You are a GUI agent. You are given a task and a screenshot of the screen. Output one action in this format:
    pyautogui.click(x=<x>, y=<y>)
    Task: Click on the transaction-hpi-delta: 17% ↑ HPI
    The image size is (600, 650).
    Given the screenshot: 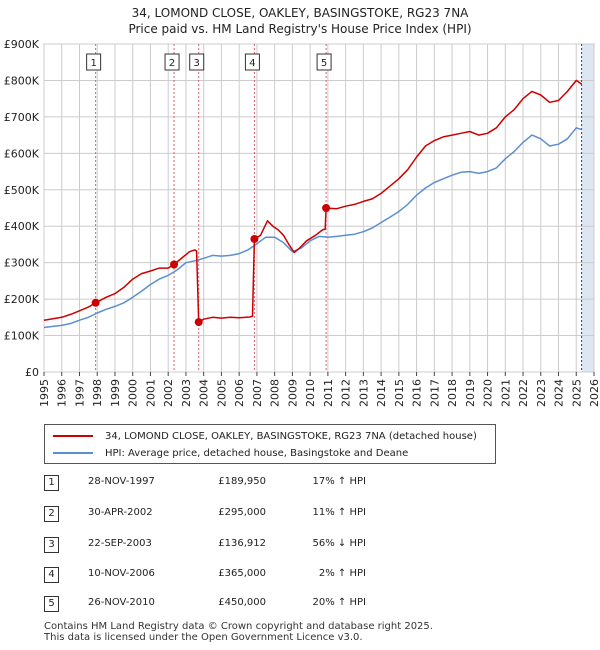 What is the action you would take?
    pyautogui.click(x=339, y=481)
    